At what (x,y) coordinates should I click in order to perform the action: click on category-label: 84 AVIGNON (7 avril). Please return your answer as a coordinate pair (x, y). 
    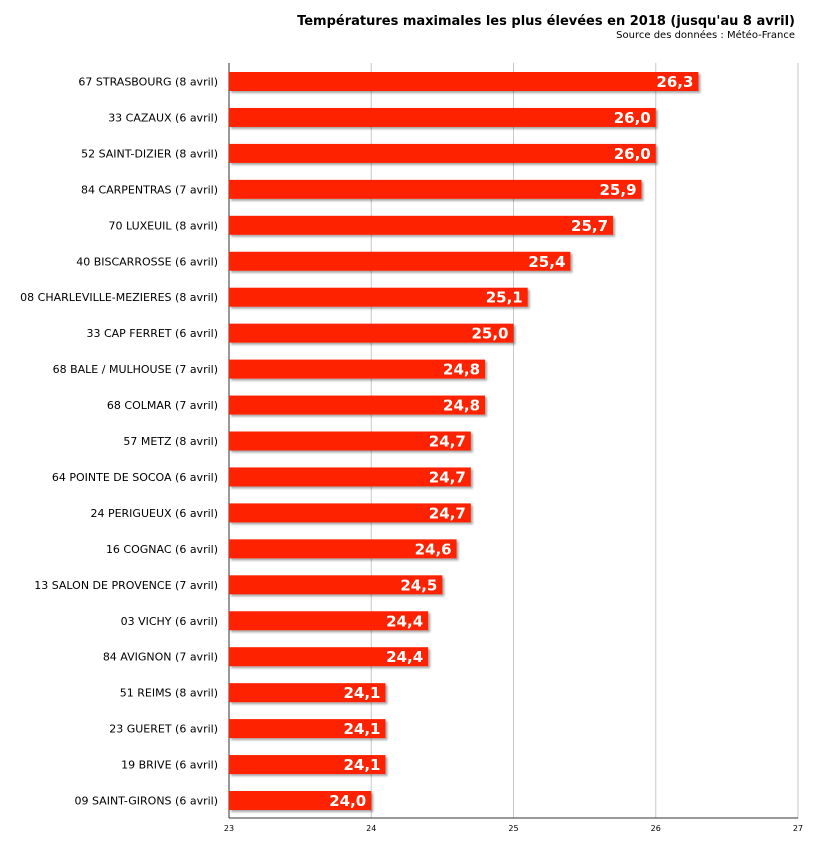
    Looking at the image, I should click on (160, 657).